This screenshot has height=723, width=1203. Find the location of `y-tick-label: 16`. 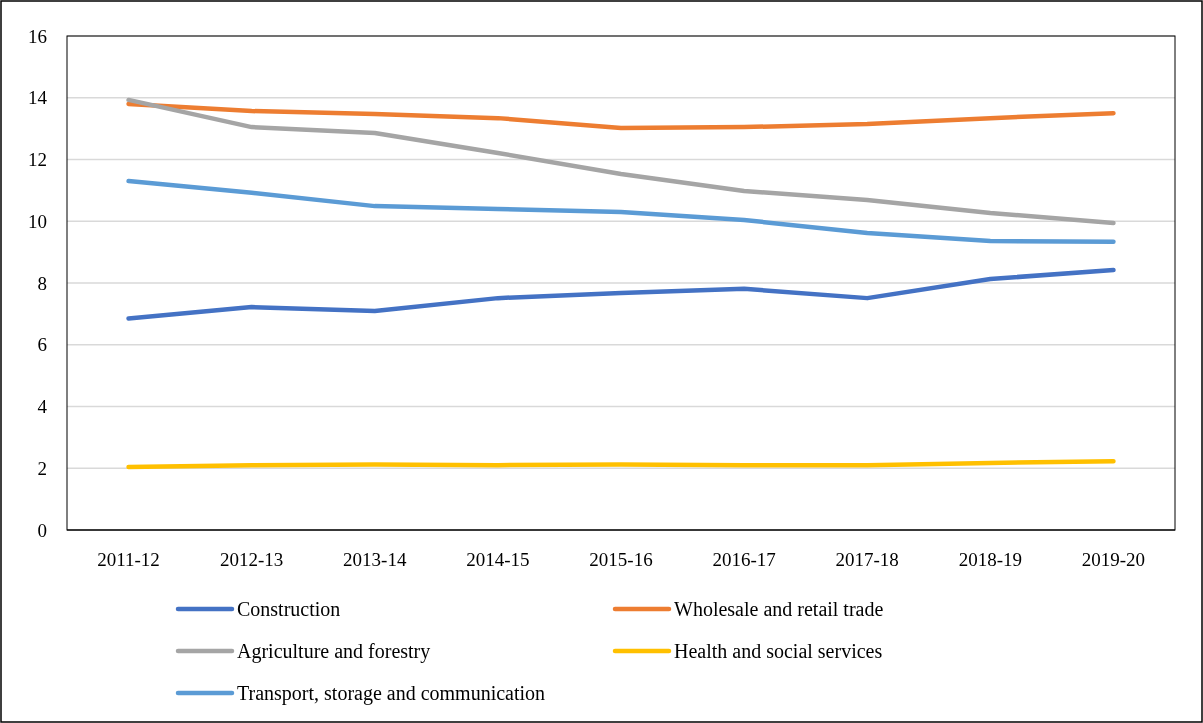

y-tick-label: 16 is located at coordinates (37, 36).